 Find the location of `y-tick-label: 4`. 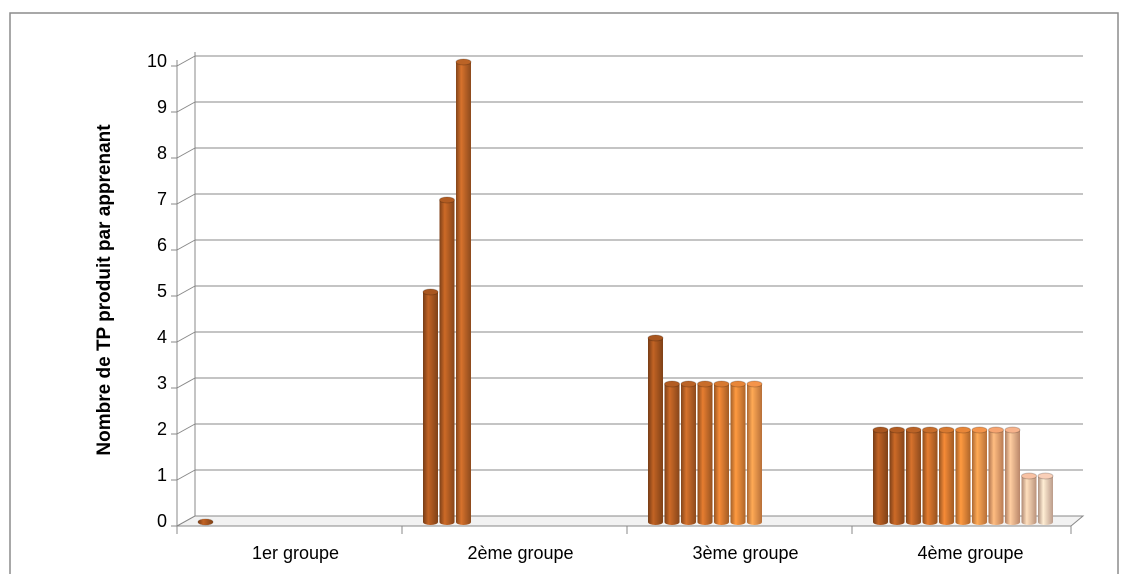

y-tick-label: 4 is located at coordinates (162, 337).